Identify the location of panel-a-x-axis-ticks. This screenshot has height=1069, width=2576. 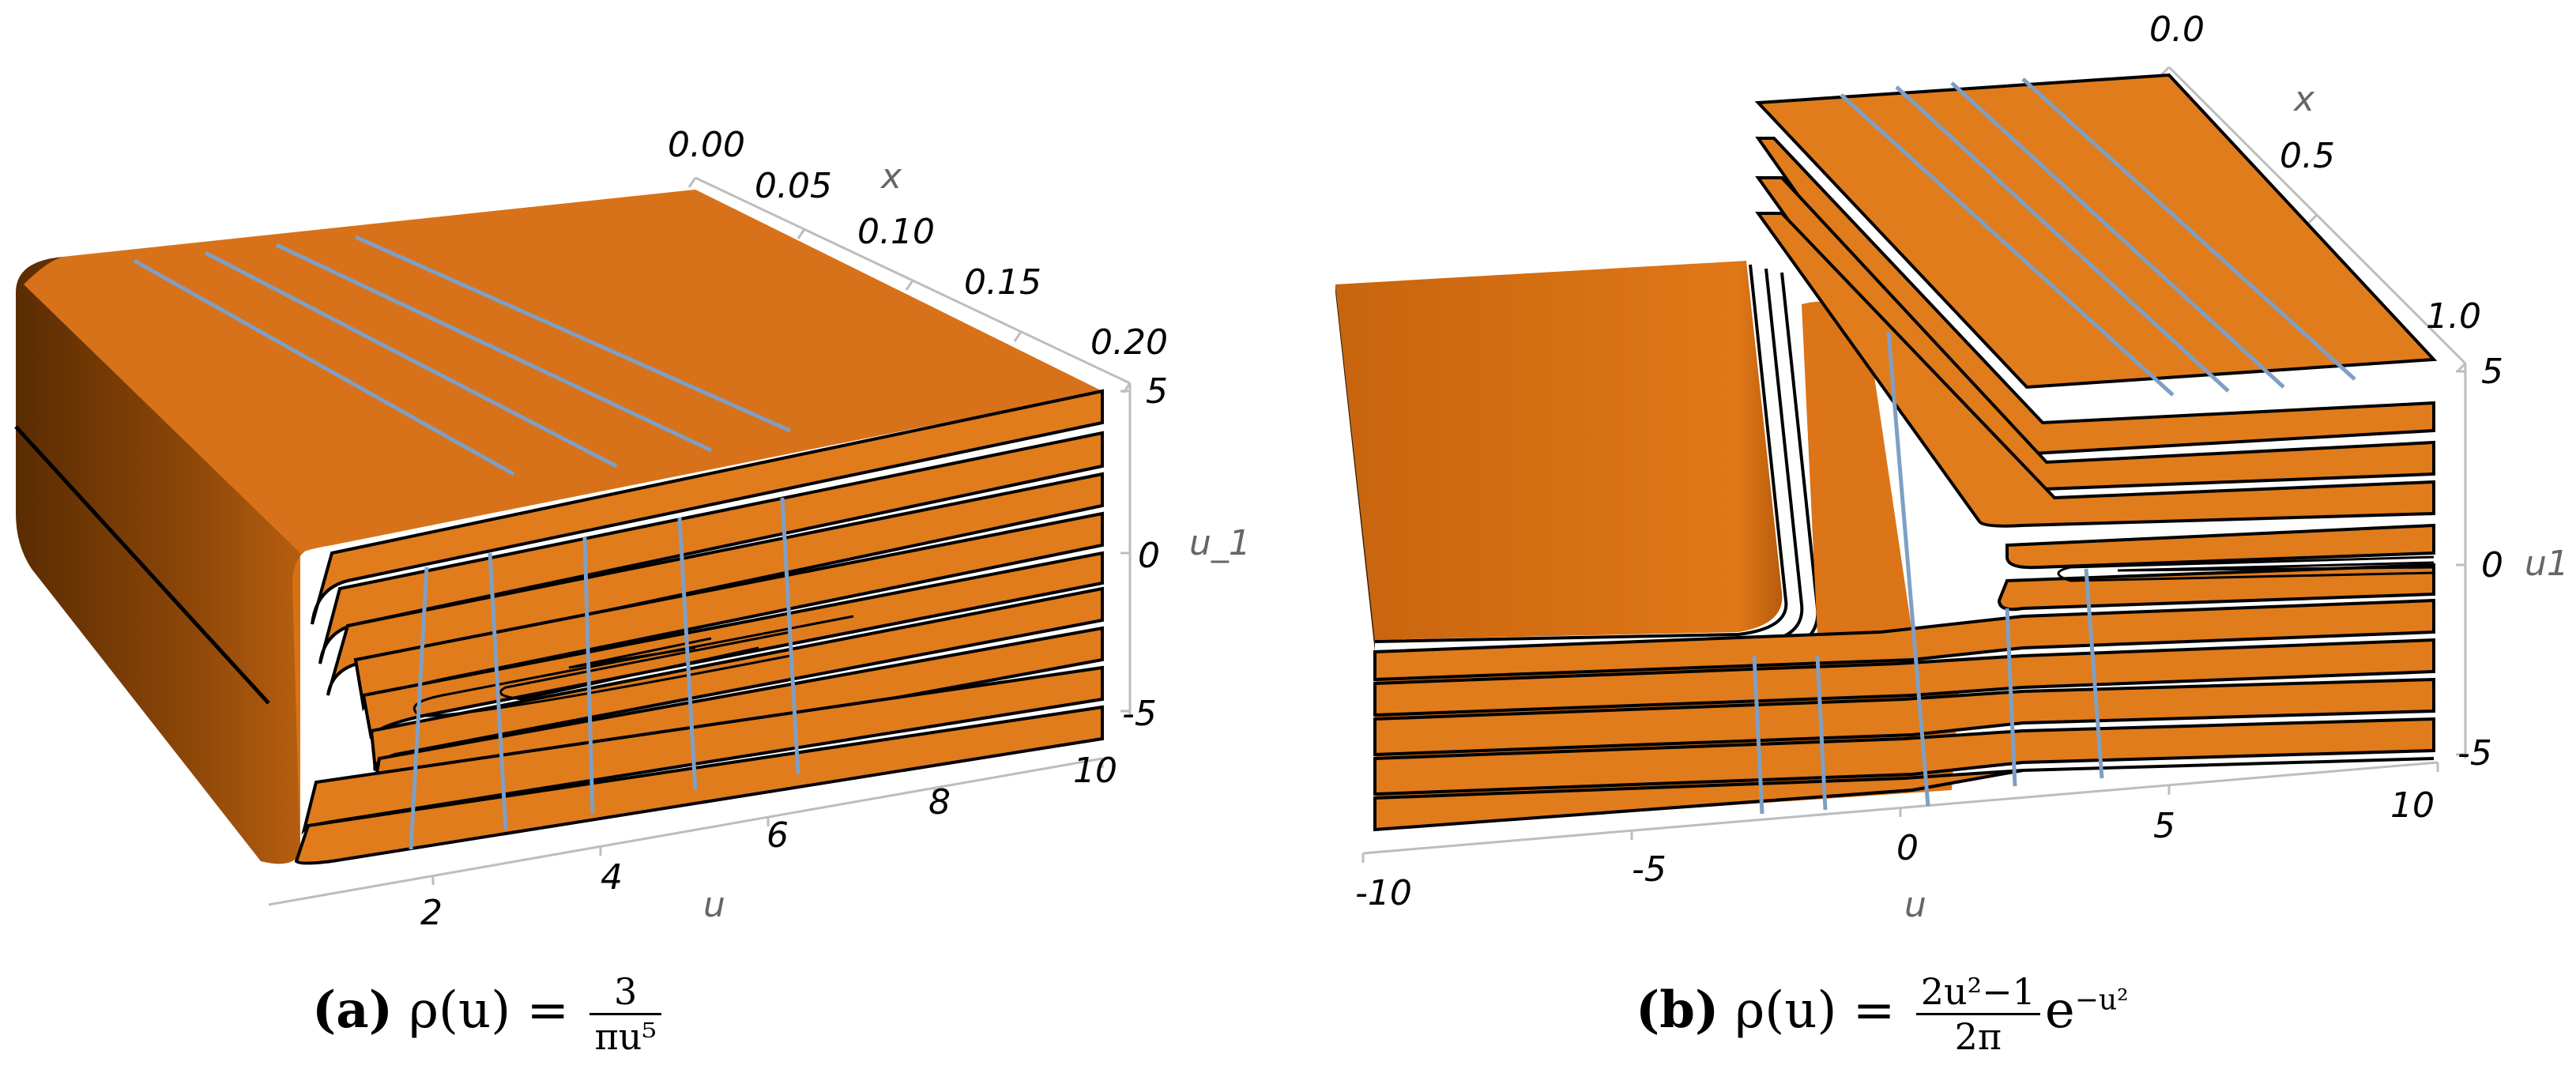
(909, 285).